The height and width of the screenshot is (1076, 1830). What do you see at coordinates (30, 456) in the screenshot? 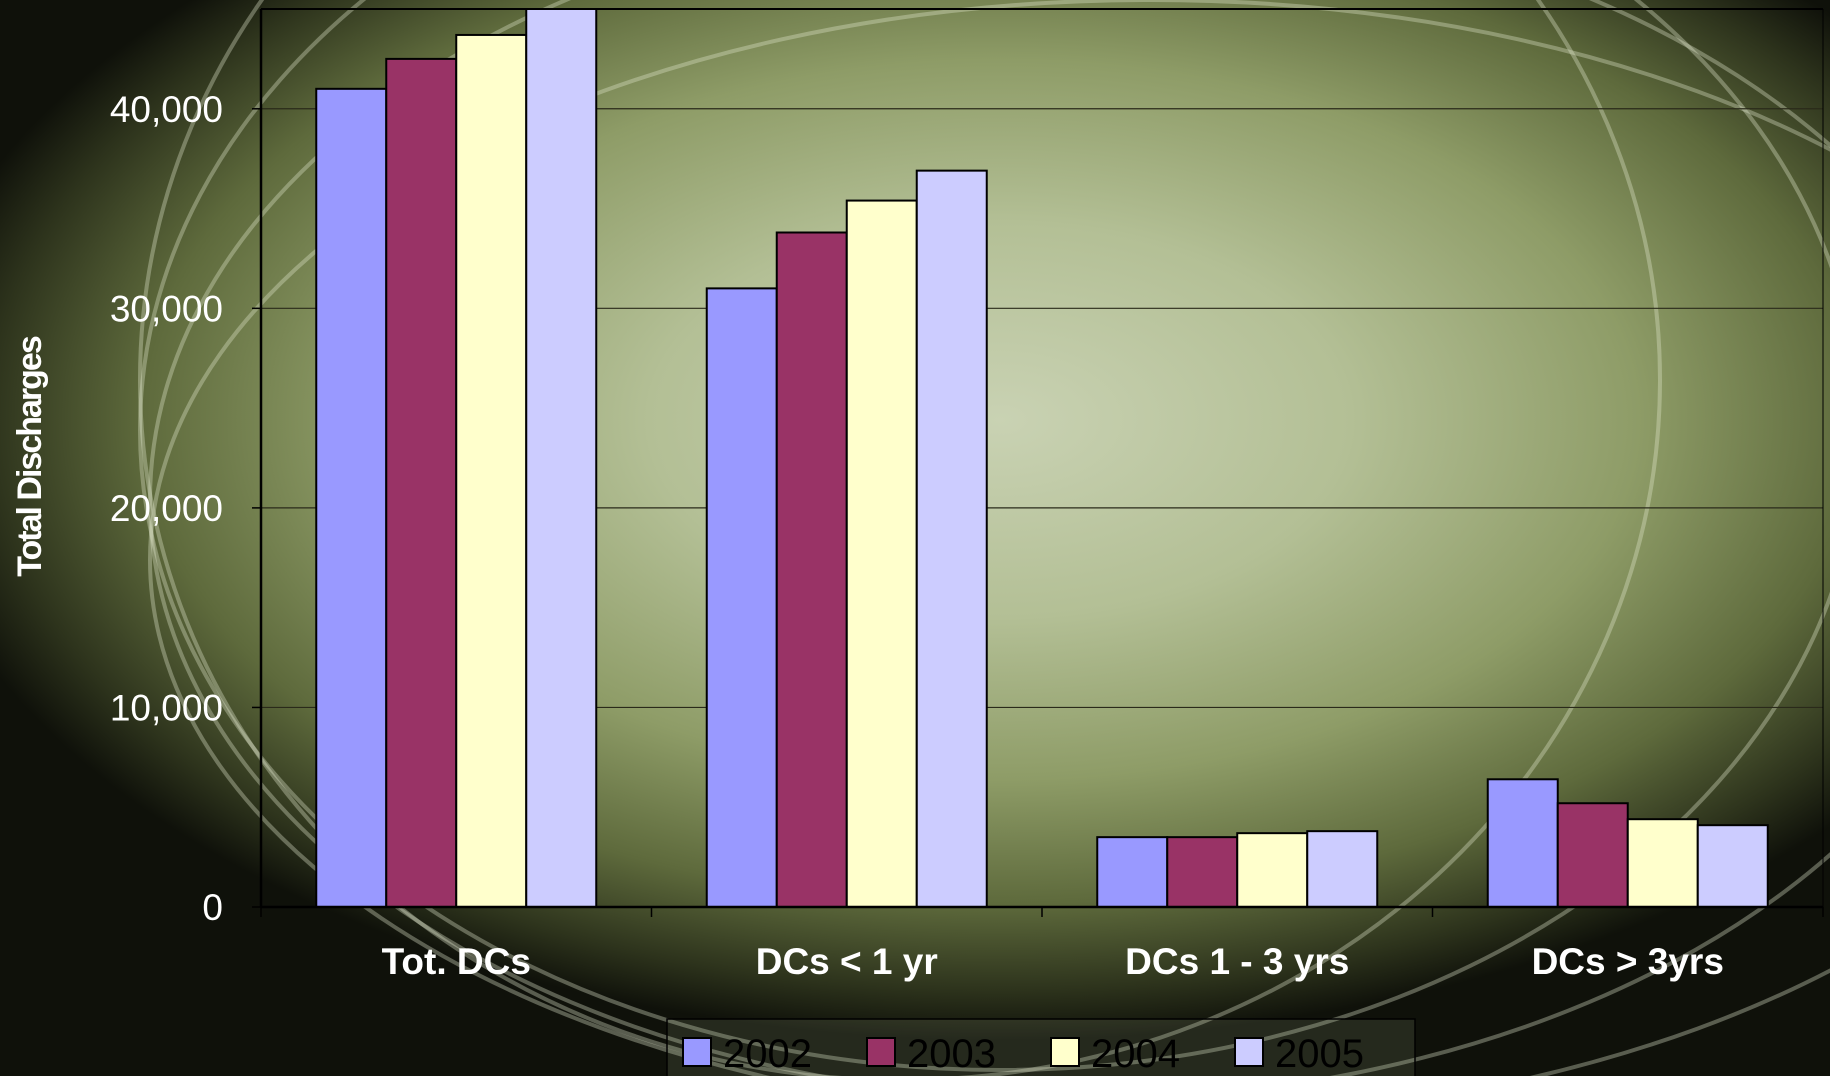
I see `y-axis-title: Total Discharges` at bounding box center [30, 456].